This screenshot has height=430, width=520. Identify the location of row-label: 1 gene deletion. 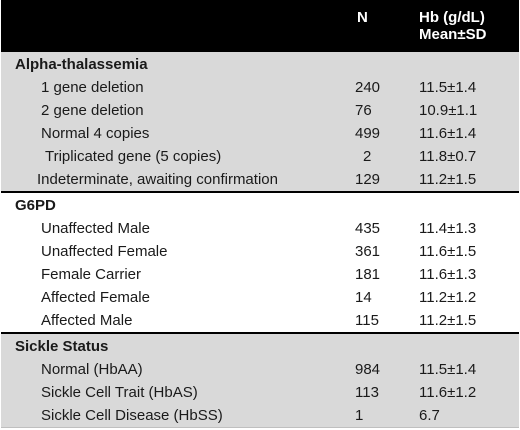
(176, 87).